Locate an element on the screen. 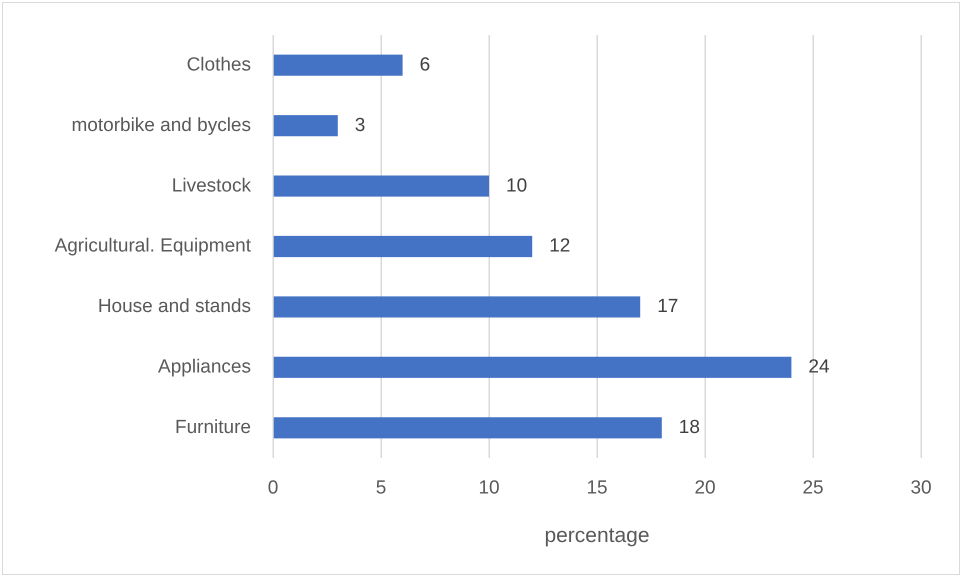  data-label: 24 is located at coordinates (819, 367).